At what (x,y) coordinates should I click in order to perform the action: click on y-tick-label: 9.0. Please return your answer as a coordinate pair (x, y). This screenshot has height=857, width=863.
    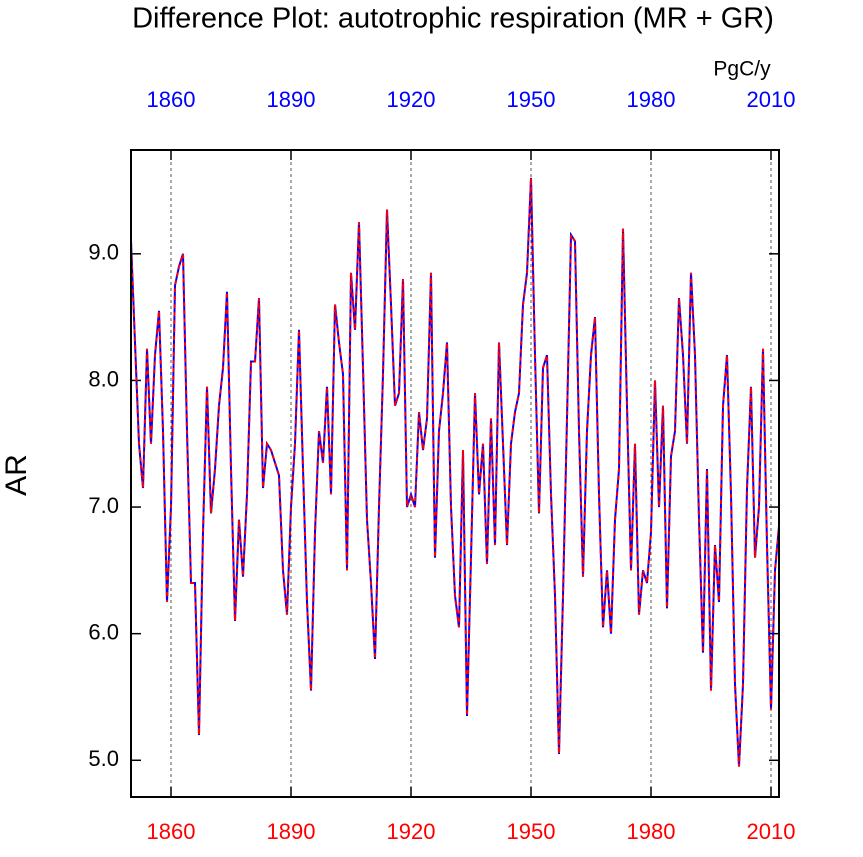
    Looking at the image, I should click on (103, 252).